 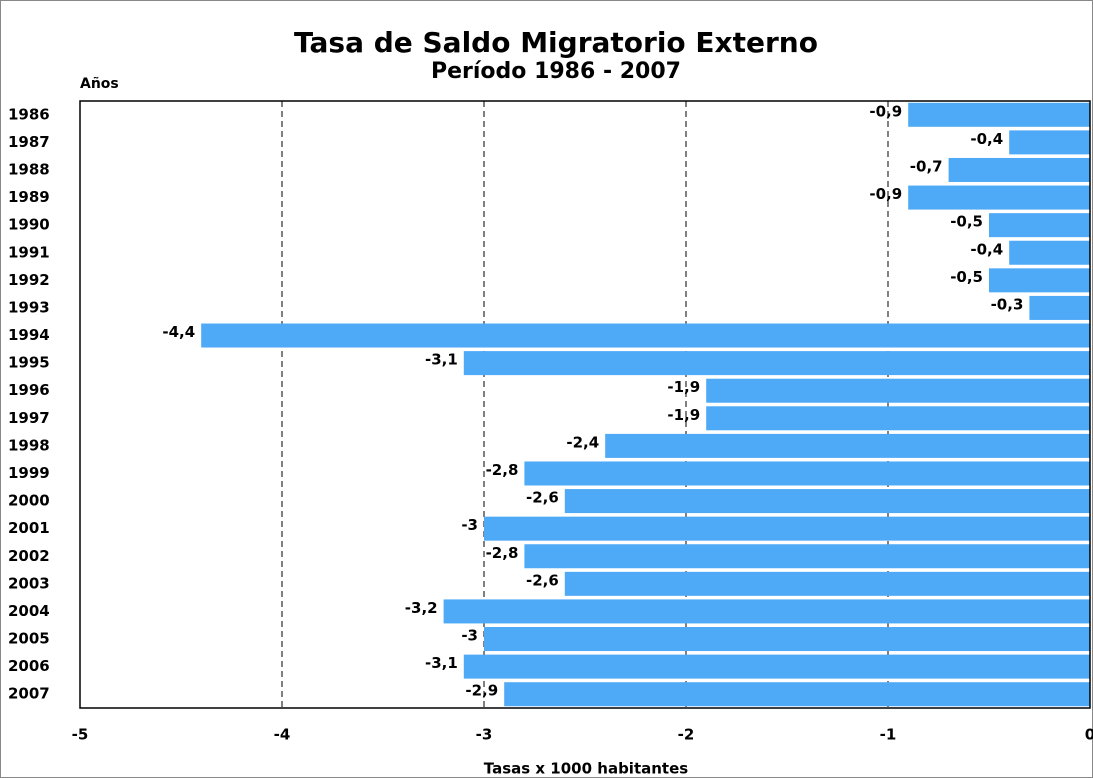 What do you see at coordinates (29, 197) in the screenshot?
I see `y-tick-label: 1989` at bounding box center [29, 197].